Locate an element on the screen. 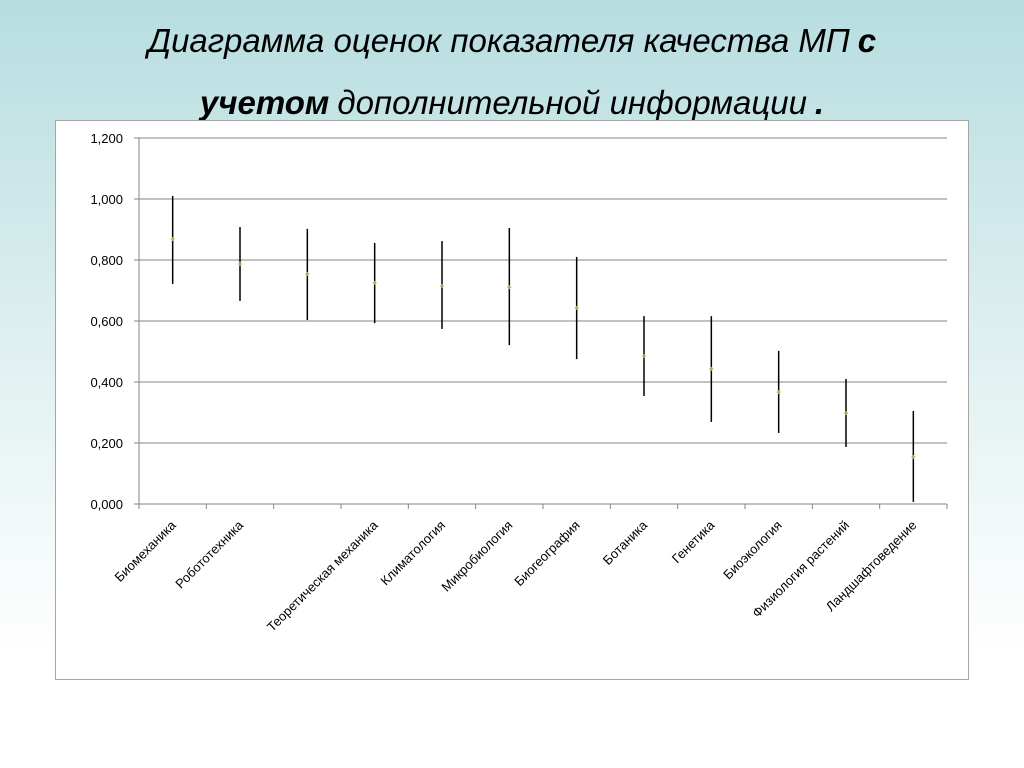 The height and width of the screenshot is (768, 1024). x-tick-label: Ботаника is located at coordinates (625, 542).